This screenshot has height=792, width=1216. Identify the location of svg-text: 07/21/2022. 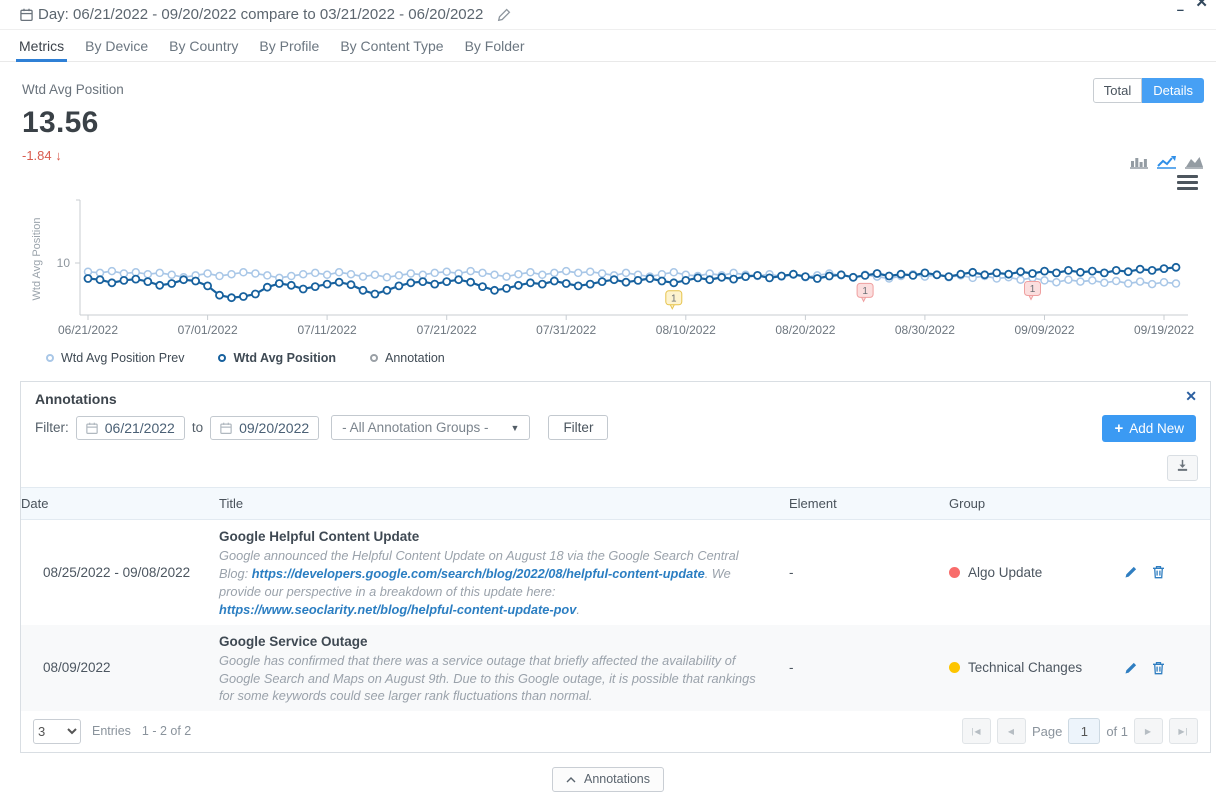
(447, 330).